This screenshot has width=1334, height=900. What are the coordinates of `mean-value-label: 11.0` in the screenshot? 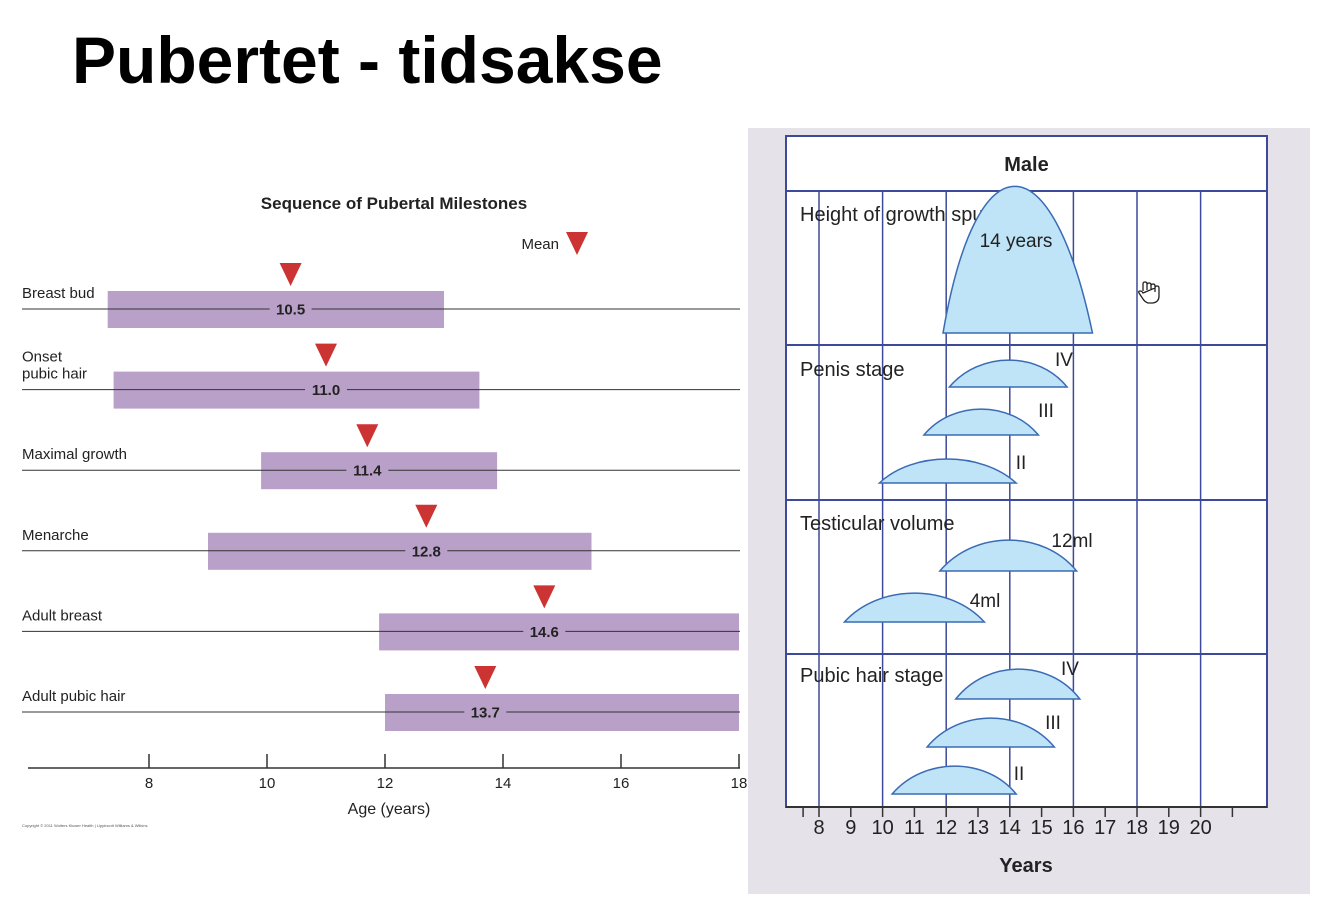 It's located at (326, 390).